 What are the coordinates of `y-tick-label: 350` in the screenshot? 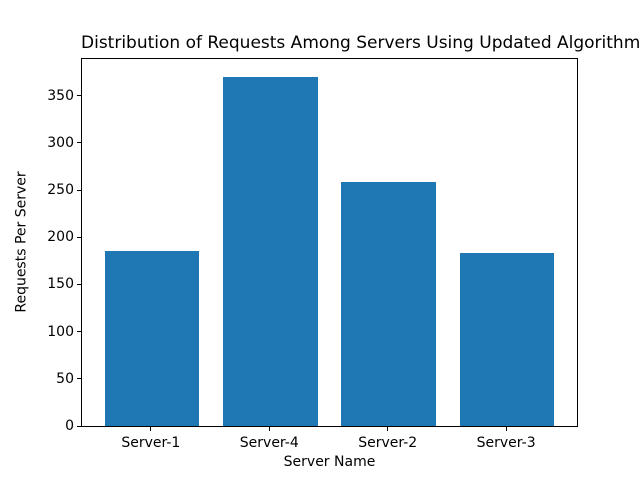 It's located at (60, 95).